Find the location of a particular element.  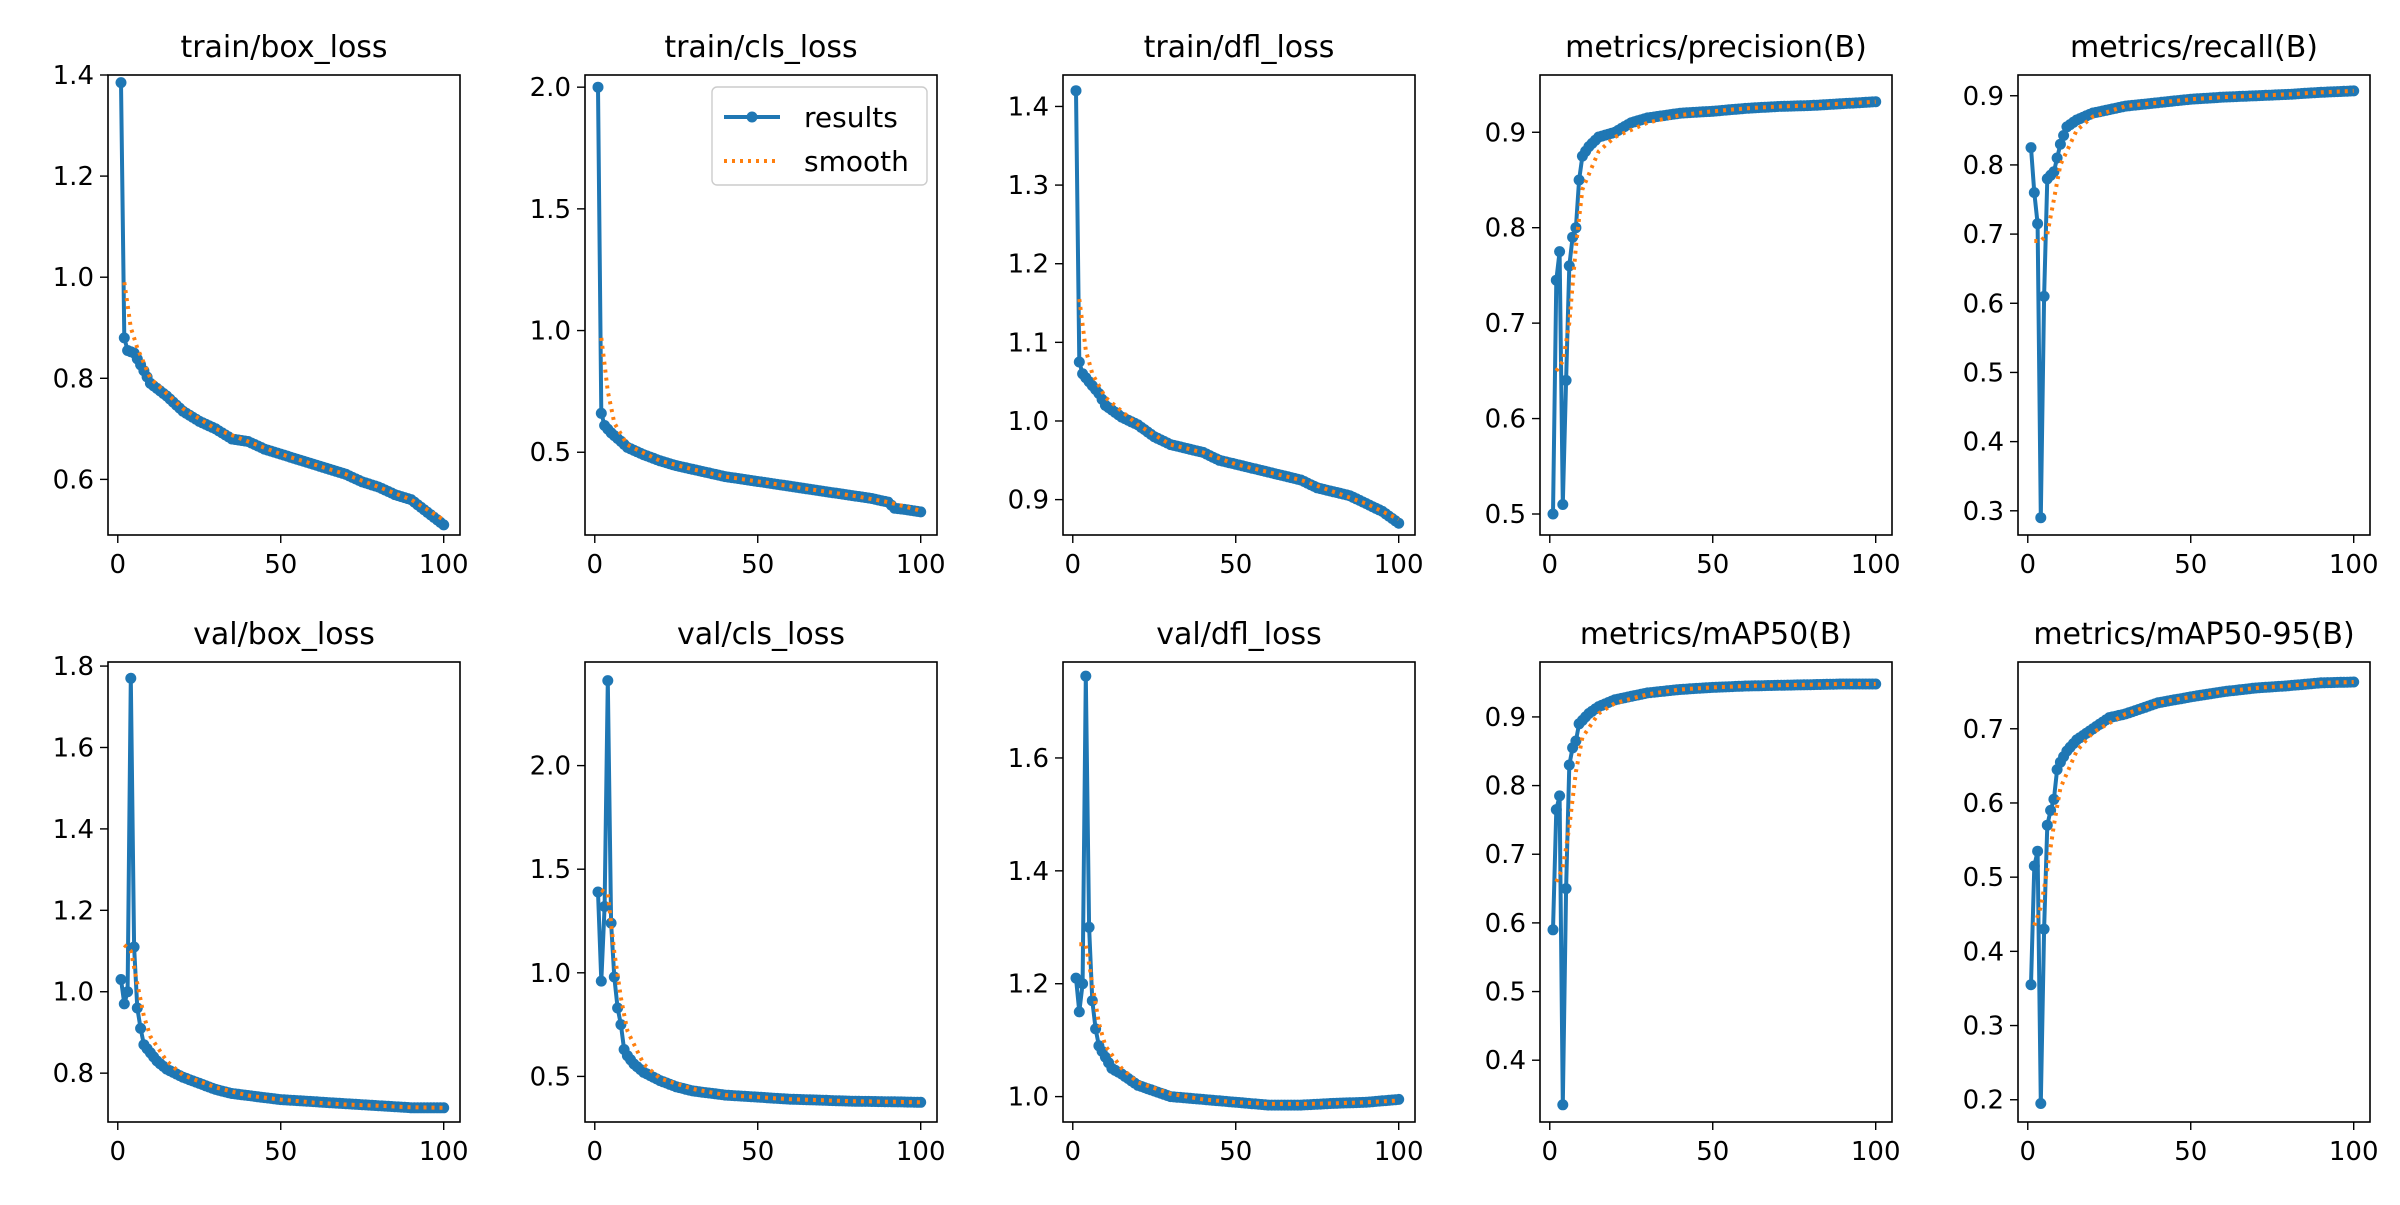

legend-results-marker is located at coordinates (752, 117).